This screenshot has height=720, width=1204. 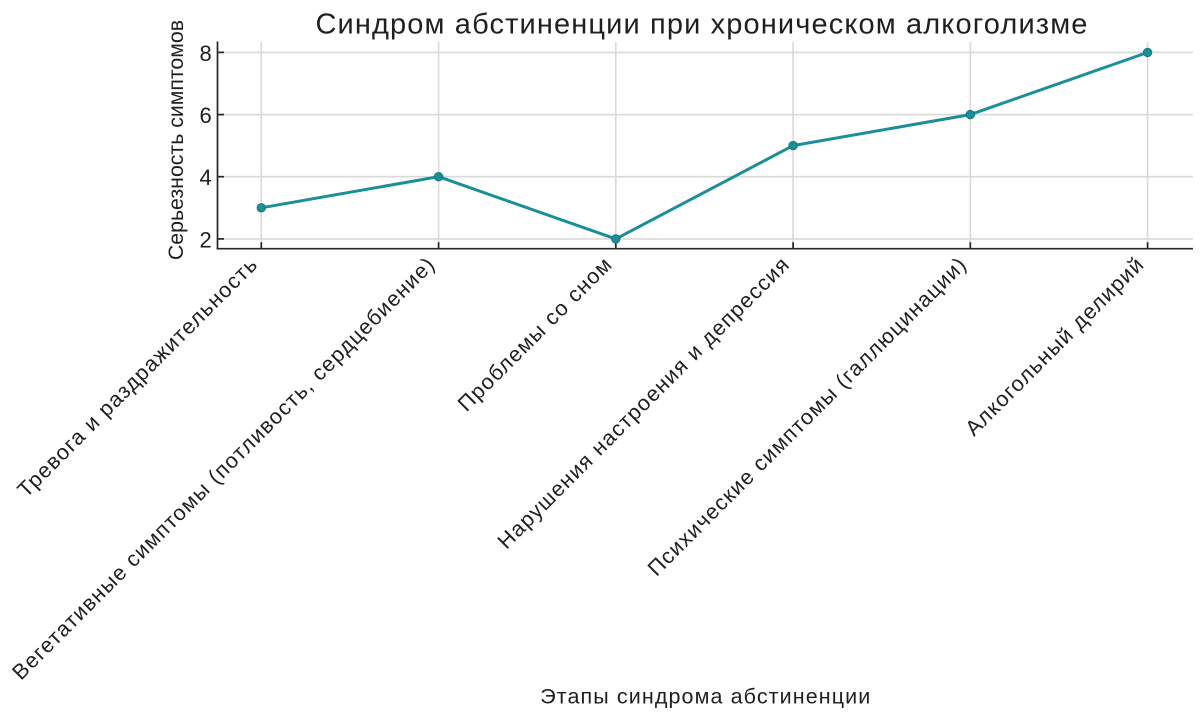 I want to click on svg-text: 8, so click(x=206, y=53).